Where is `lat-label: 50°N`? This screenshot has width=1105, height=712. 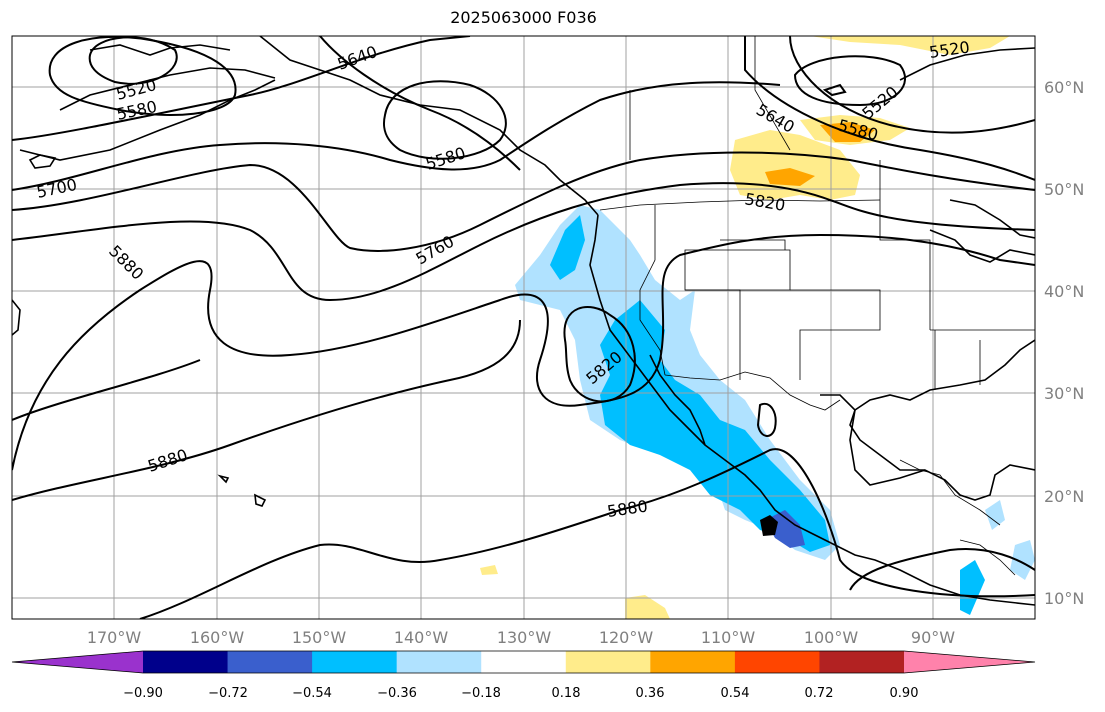
lat-label: 50°N is located at coordinates (1064, 189).